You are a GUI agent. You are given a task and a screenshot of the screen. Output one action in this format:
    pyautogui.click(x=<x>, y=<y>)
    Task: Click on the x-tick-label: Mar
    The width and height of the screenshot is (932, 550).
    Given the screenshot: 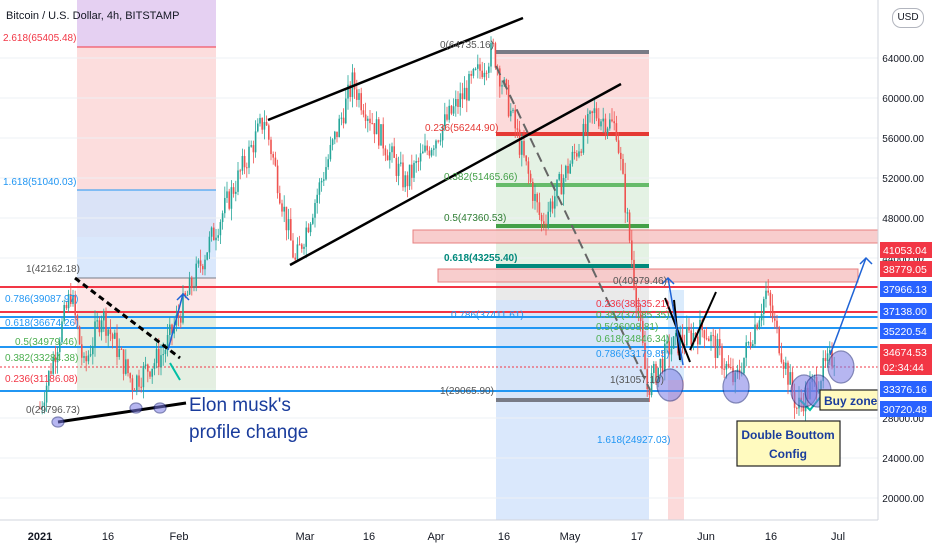 What is the action you would take?
    pyautogui.click(x=305, y=537)
    